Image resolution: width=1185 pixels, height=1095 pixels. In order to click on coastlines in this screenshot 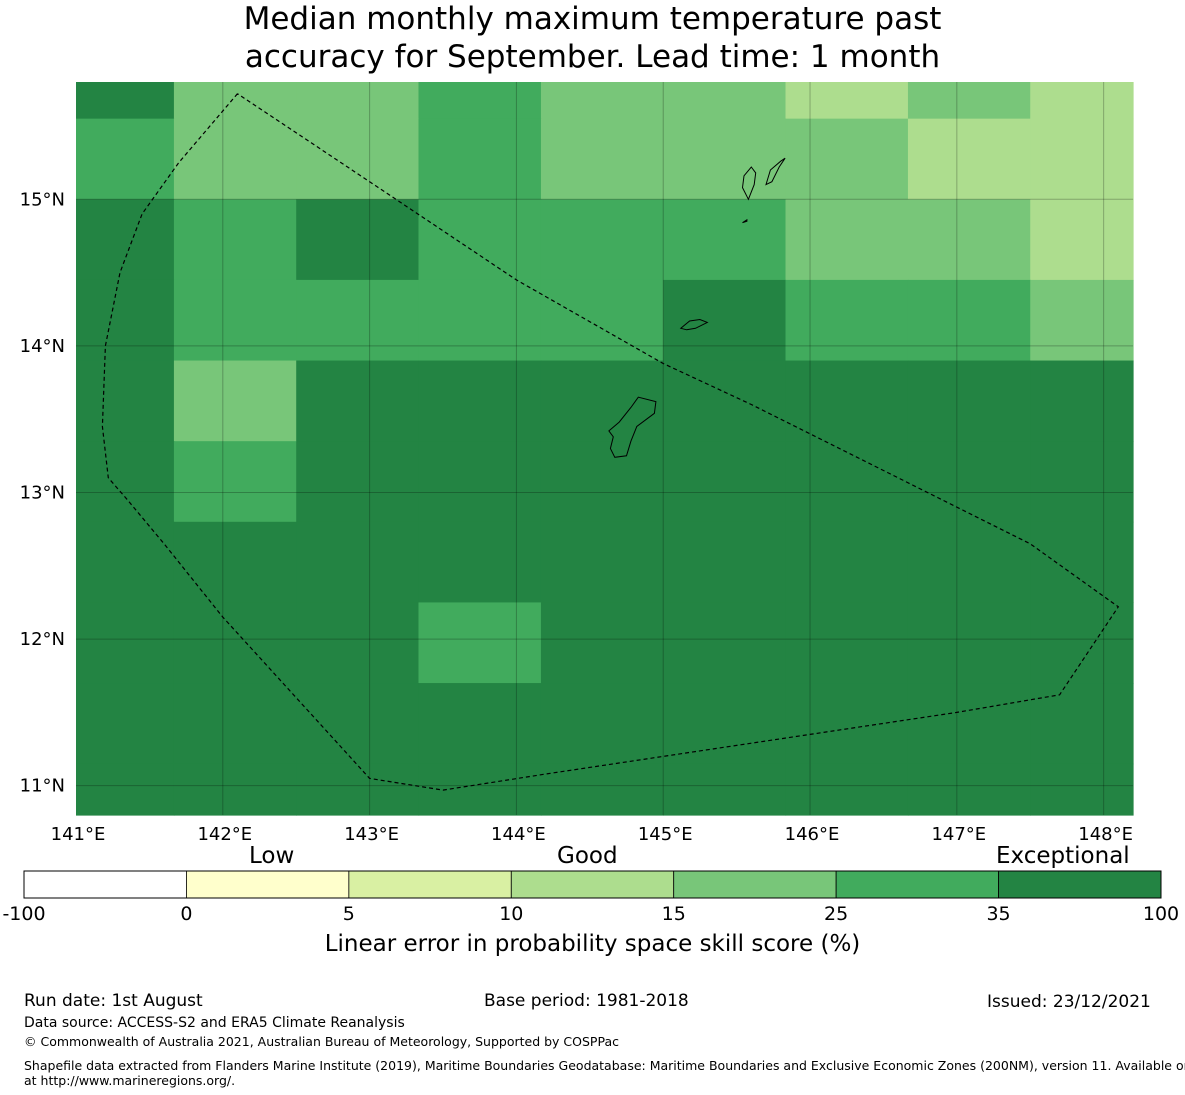, I will do `click(697, 307)`.